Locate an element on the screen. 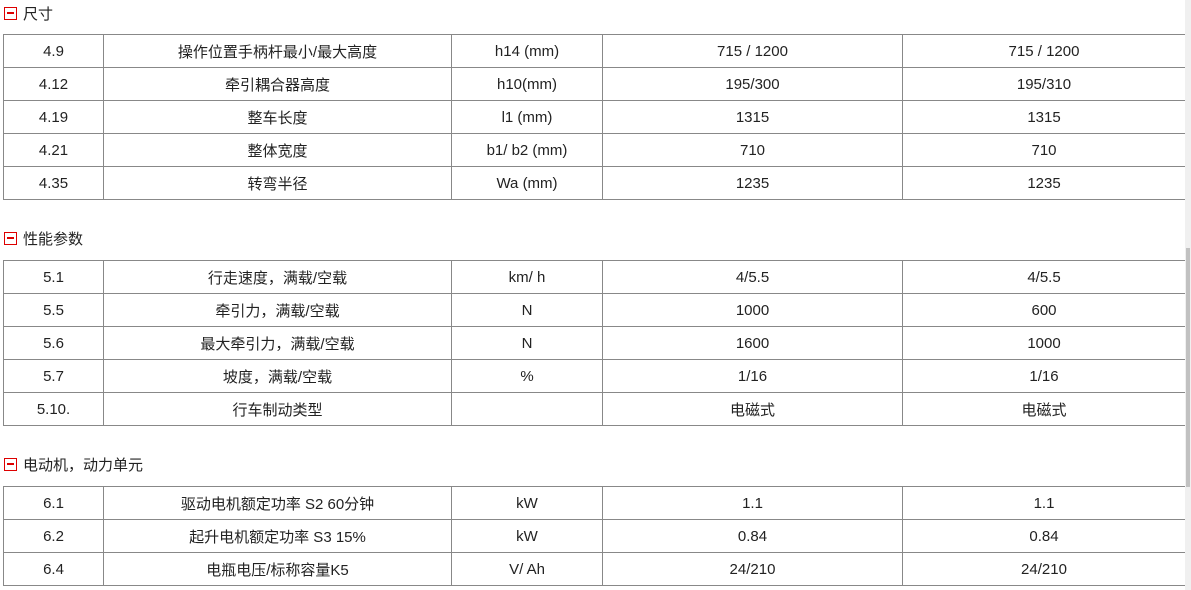 Image resolution: width=1191 pixels, height=590 pixels. table-row: 5.7 坡度，满载/空载% 1/16 1/16 is located at coordinates (594, 376).